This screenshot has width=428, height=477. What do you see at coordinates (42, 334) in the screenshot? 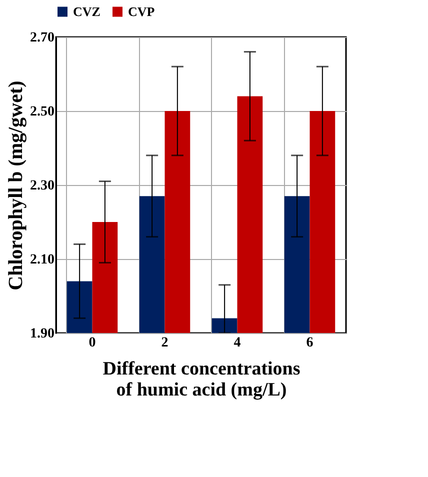
I see `y-tick-label: 1.90` at bounding box center [42, 334].